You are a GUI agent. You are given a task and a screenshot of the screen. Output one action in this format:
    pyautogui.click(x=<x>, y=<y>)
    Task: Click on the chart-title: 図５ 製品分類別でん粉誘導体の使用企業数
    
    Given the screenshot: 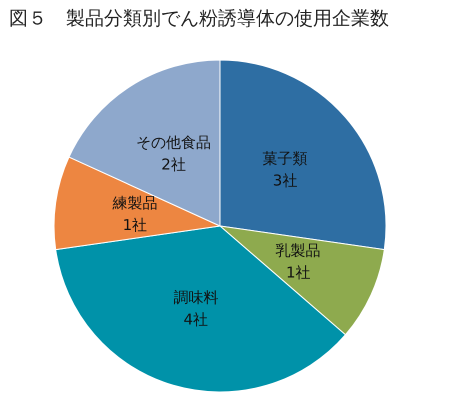 What is the action you would take?
    pyautogui.click(x=199, y=19)
    